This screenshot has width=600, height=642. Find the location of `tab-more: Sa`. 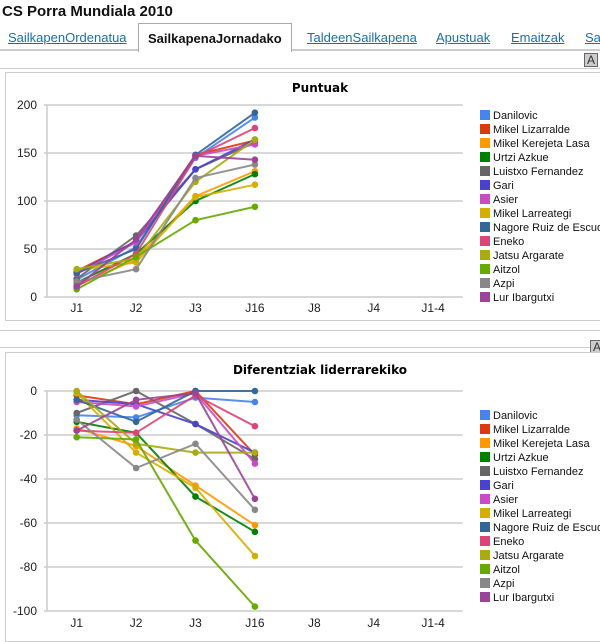

tab-more: Sa is located at coordinates (592, 37).